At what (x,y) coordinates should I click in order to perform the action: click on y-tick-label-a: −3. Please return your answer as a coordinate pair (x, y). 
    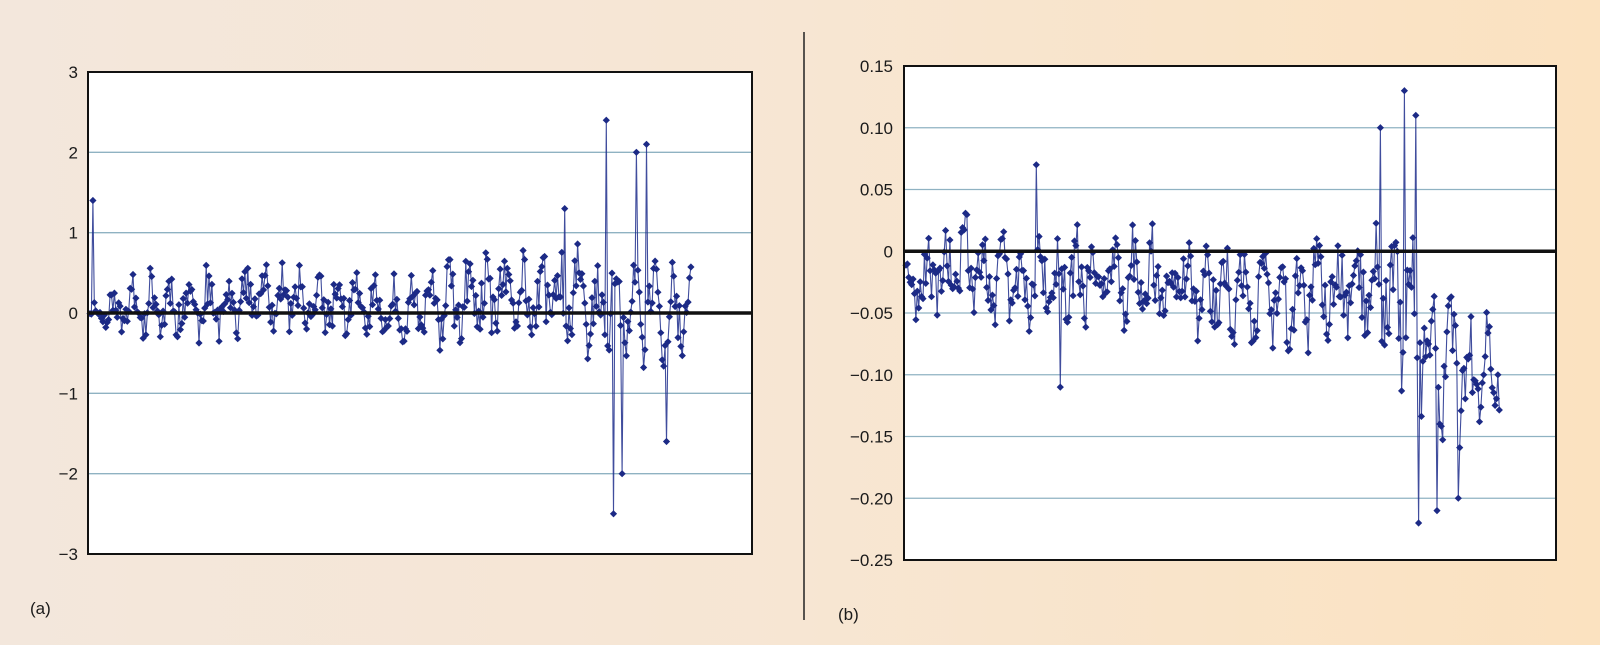
    Looking at the image, I should click on (68, 554).